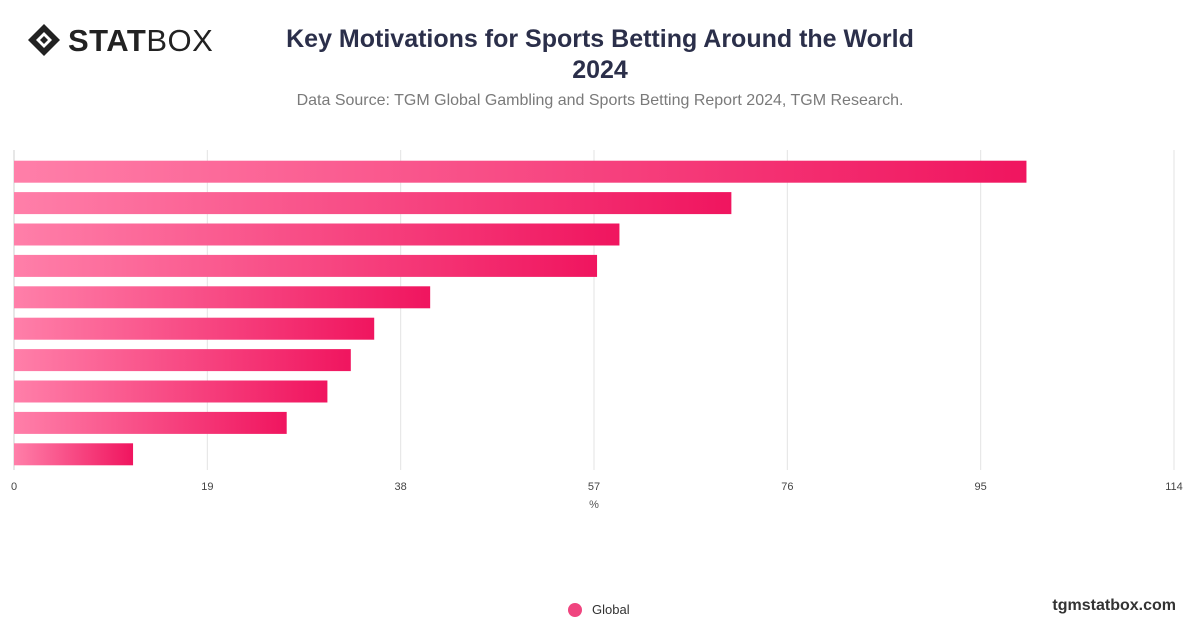 This screenshot has width=1200, height=628. I want to click on x-tick-label: 114, so click(1174, 487).